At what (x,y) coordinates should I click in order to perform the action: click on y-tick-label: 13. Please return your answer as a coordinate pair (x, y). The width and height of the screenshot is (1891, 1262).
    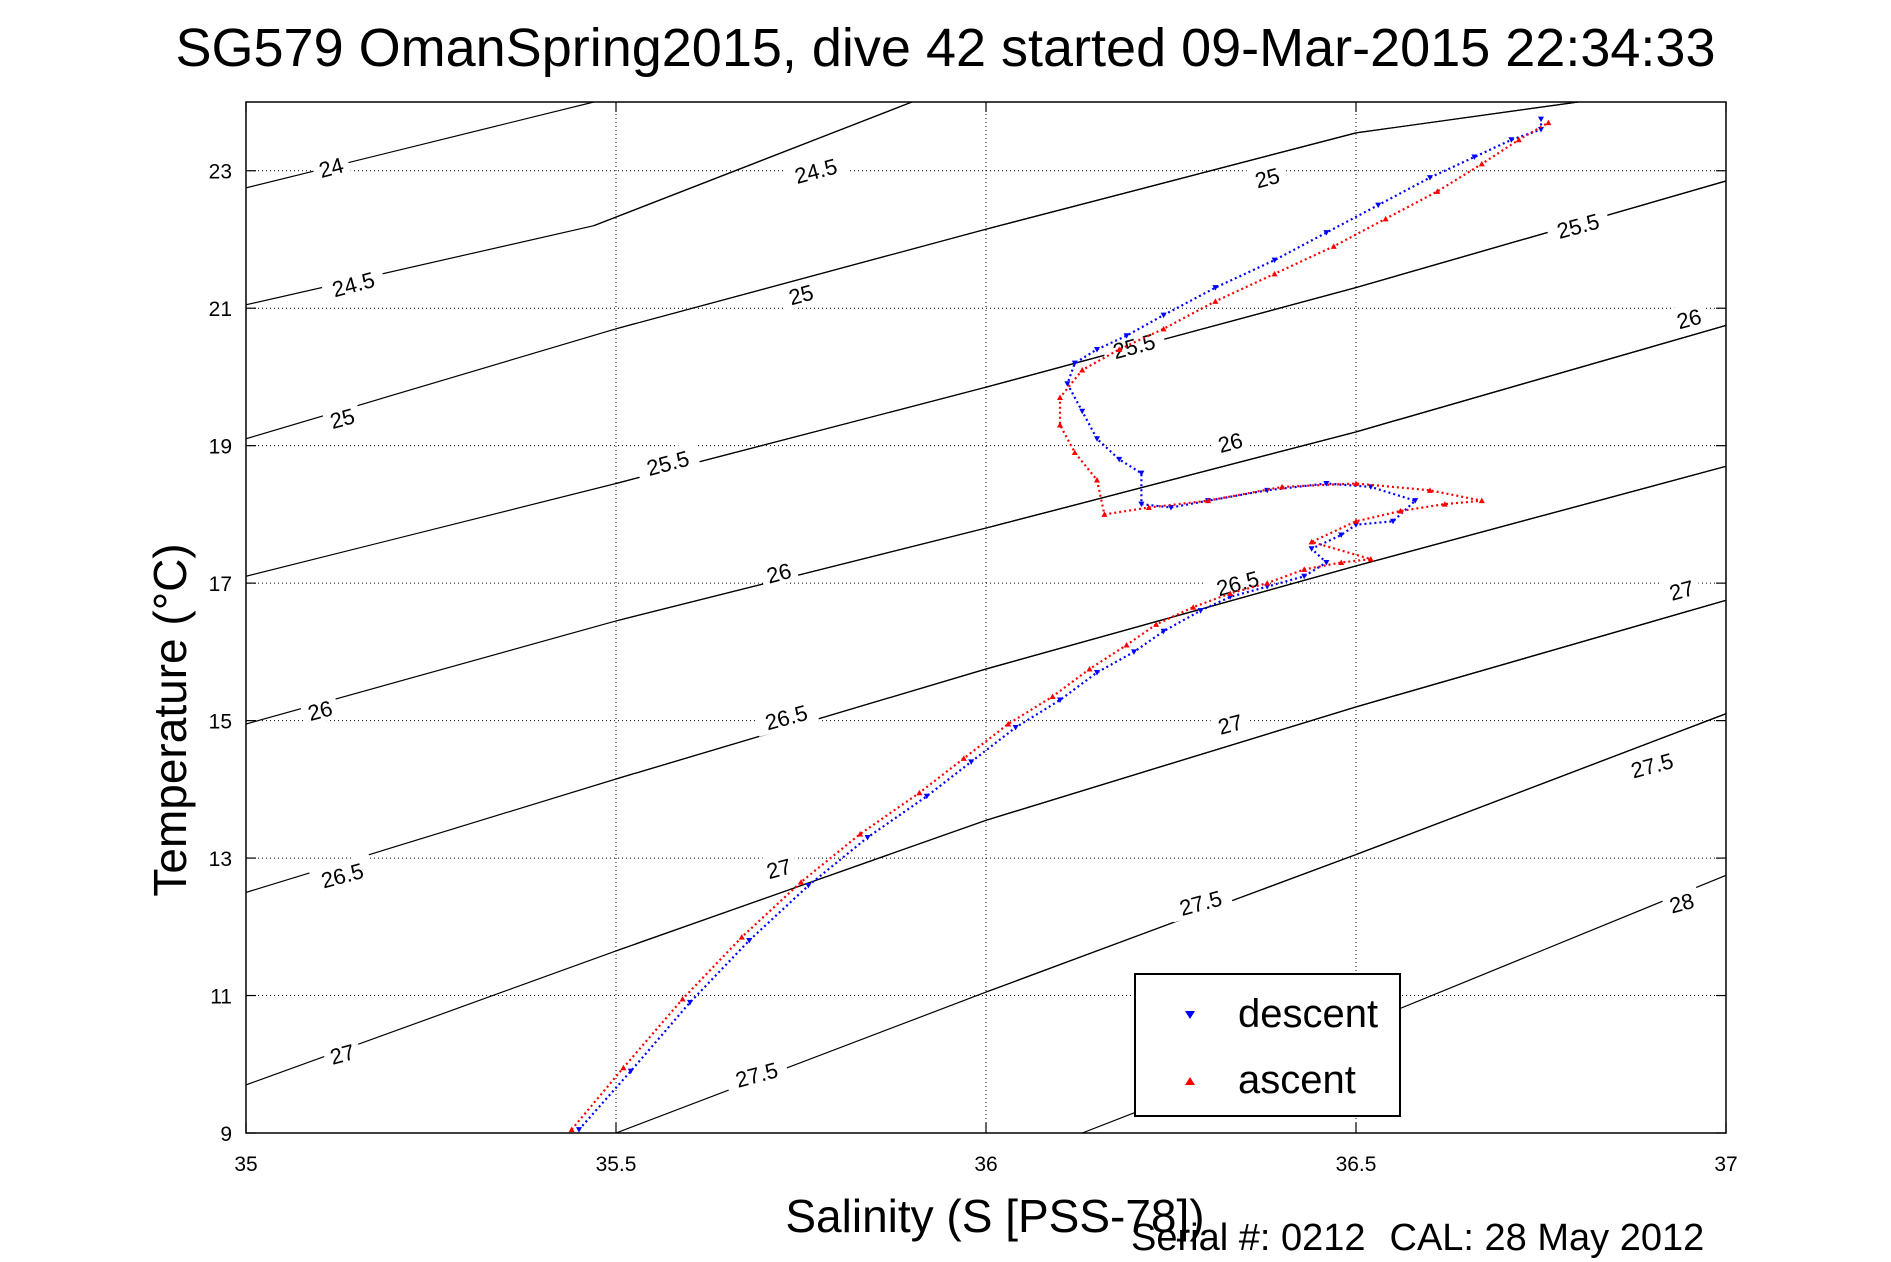
    Looking at the image, I should click on (220, 859).